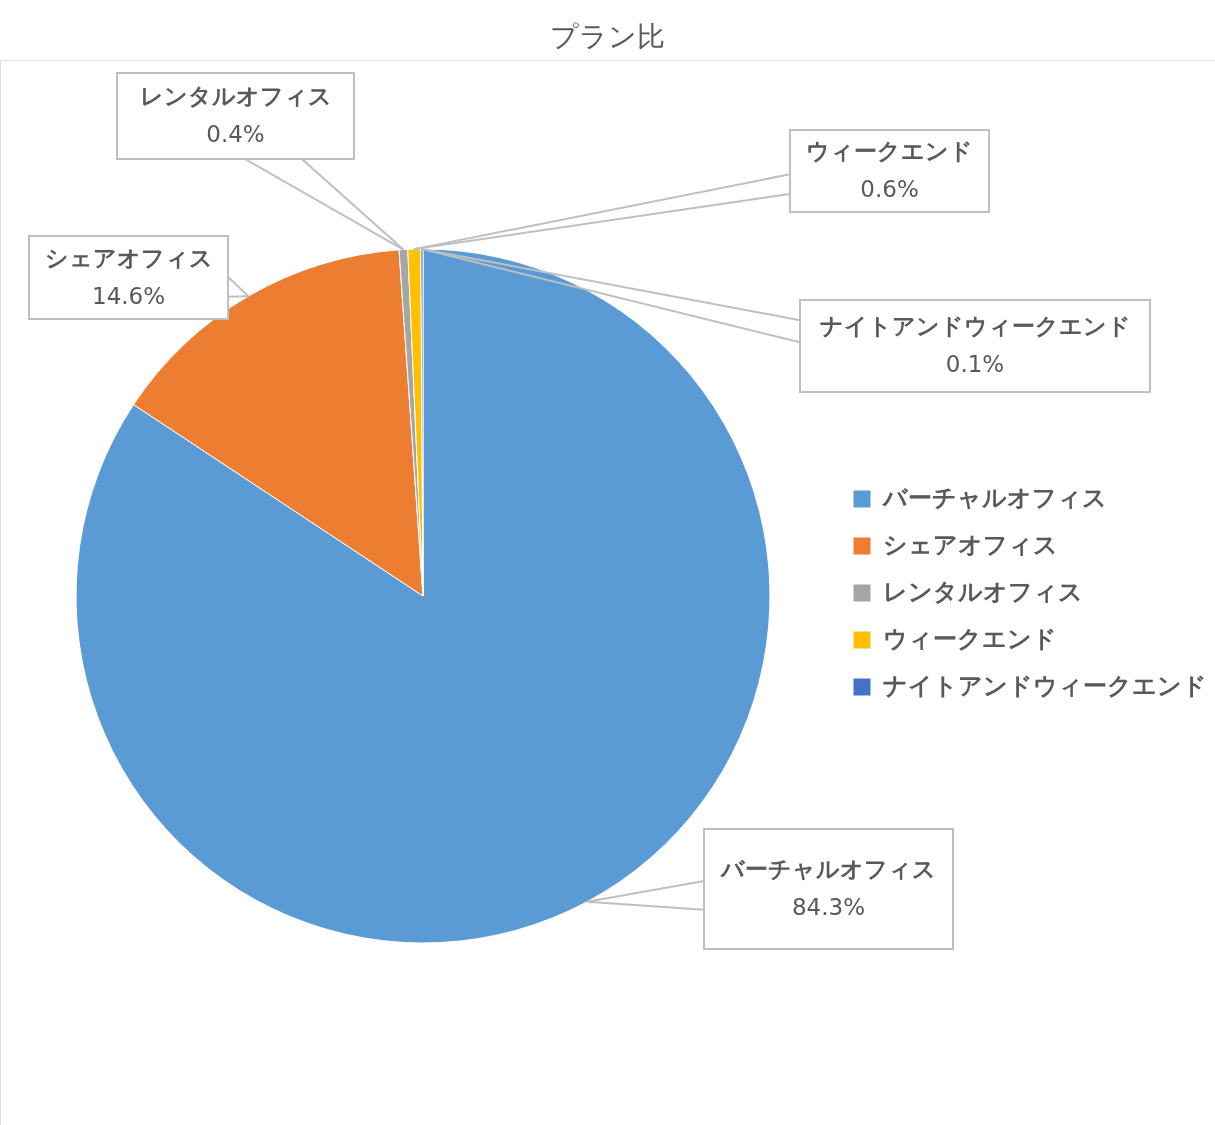 This screenshot has width=1215, height=1125. What do you see at coordinates (890, 151) in the screenshot?
I see `slice-label: ウィークエンド` at bounding box center [890, 151].